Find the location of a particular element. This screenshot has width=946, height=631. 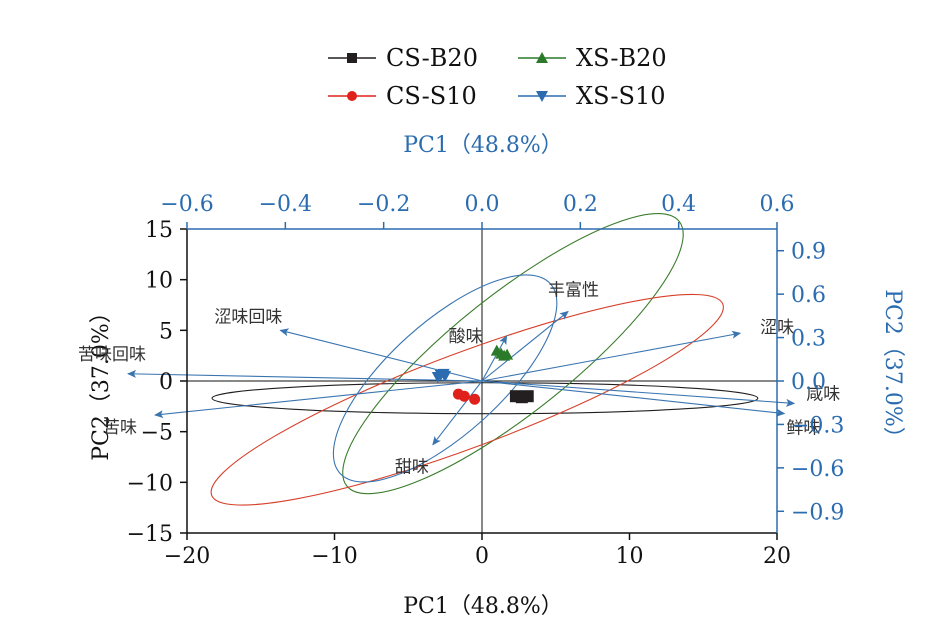

legend-marker-cs-b20 is located at coordinates (352, 58).